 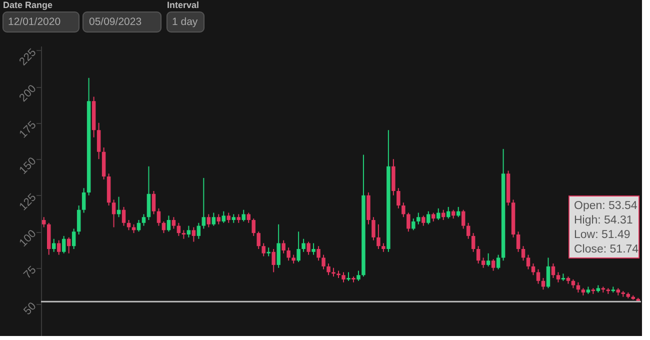 What do you see at coordinates (28, 130) in the screenshot?
I see `y-tick-label: 175` at bounding box center [28, 130].